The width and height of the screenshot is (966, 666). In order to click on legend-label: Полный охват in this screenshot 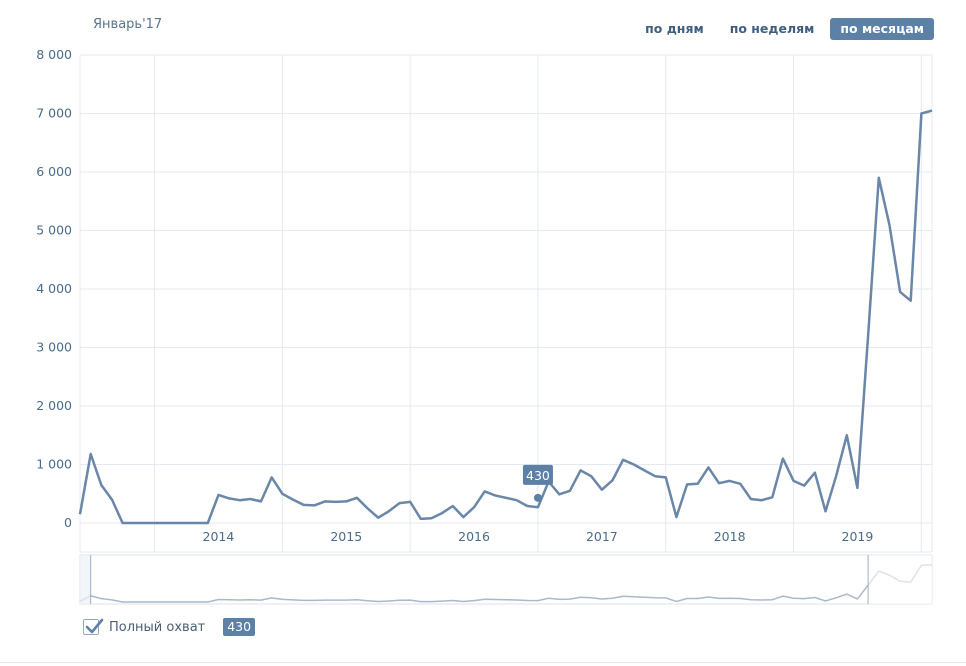, I will do `click(157, 627)`.